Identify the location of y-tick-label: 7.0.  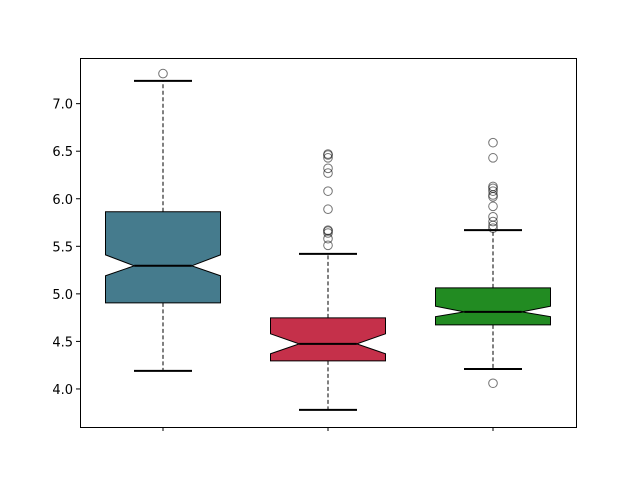
(62, 105).